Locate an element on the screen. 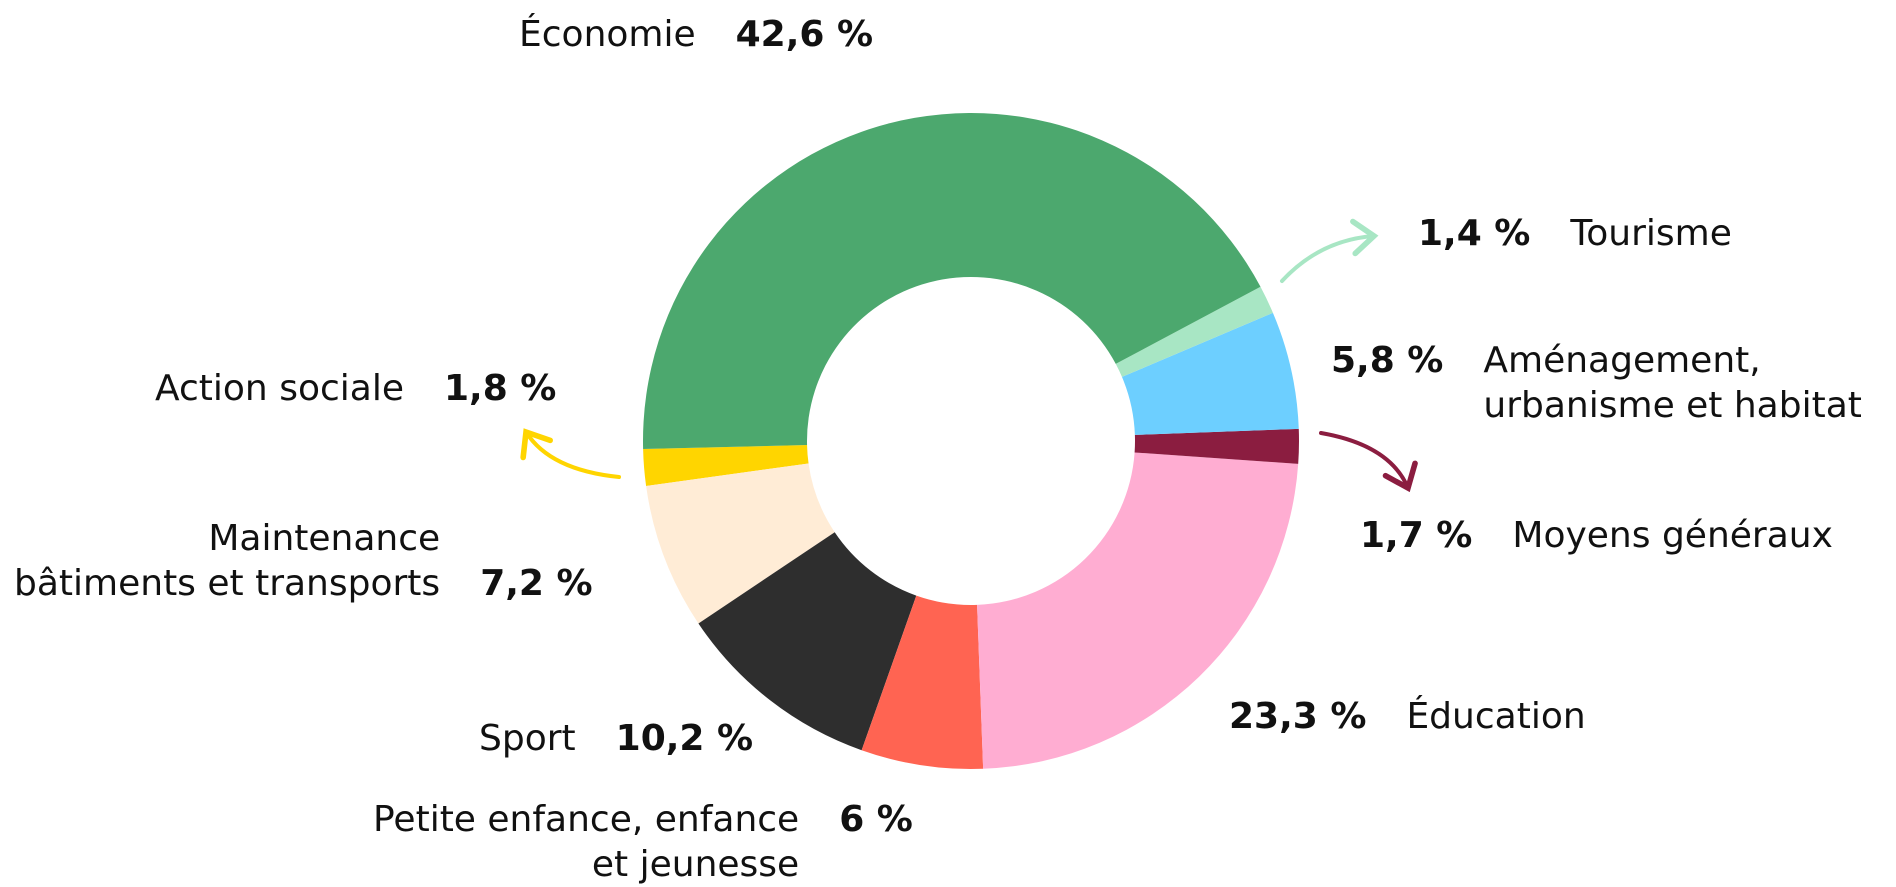 Image resolution: width=1896 pixels, height=887 pixels. category-label: Moyens généraux is located at coordinates (1672, 535).